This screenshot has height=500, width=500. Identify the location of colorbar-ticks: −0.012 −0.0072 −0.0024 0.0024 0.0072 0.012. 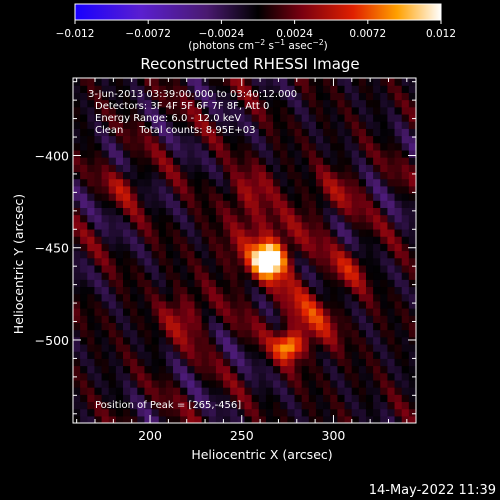
(256, 30).